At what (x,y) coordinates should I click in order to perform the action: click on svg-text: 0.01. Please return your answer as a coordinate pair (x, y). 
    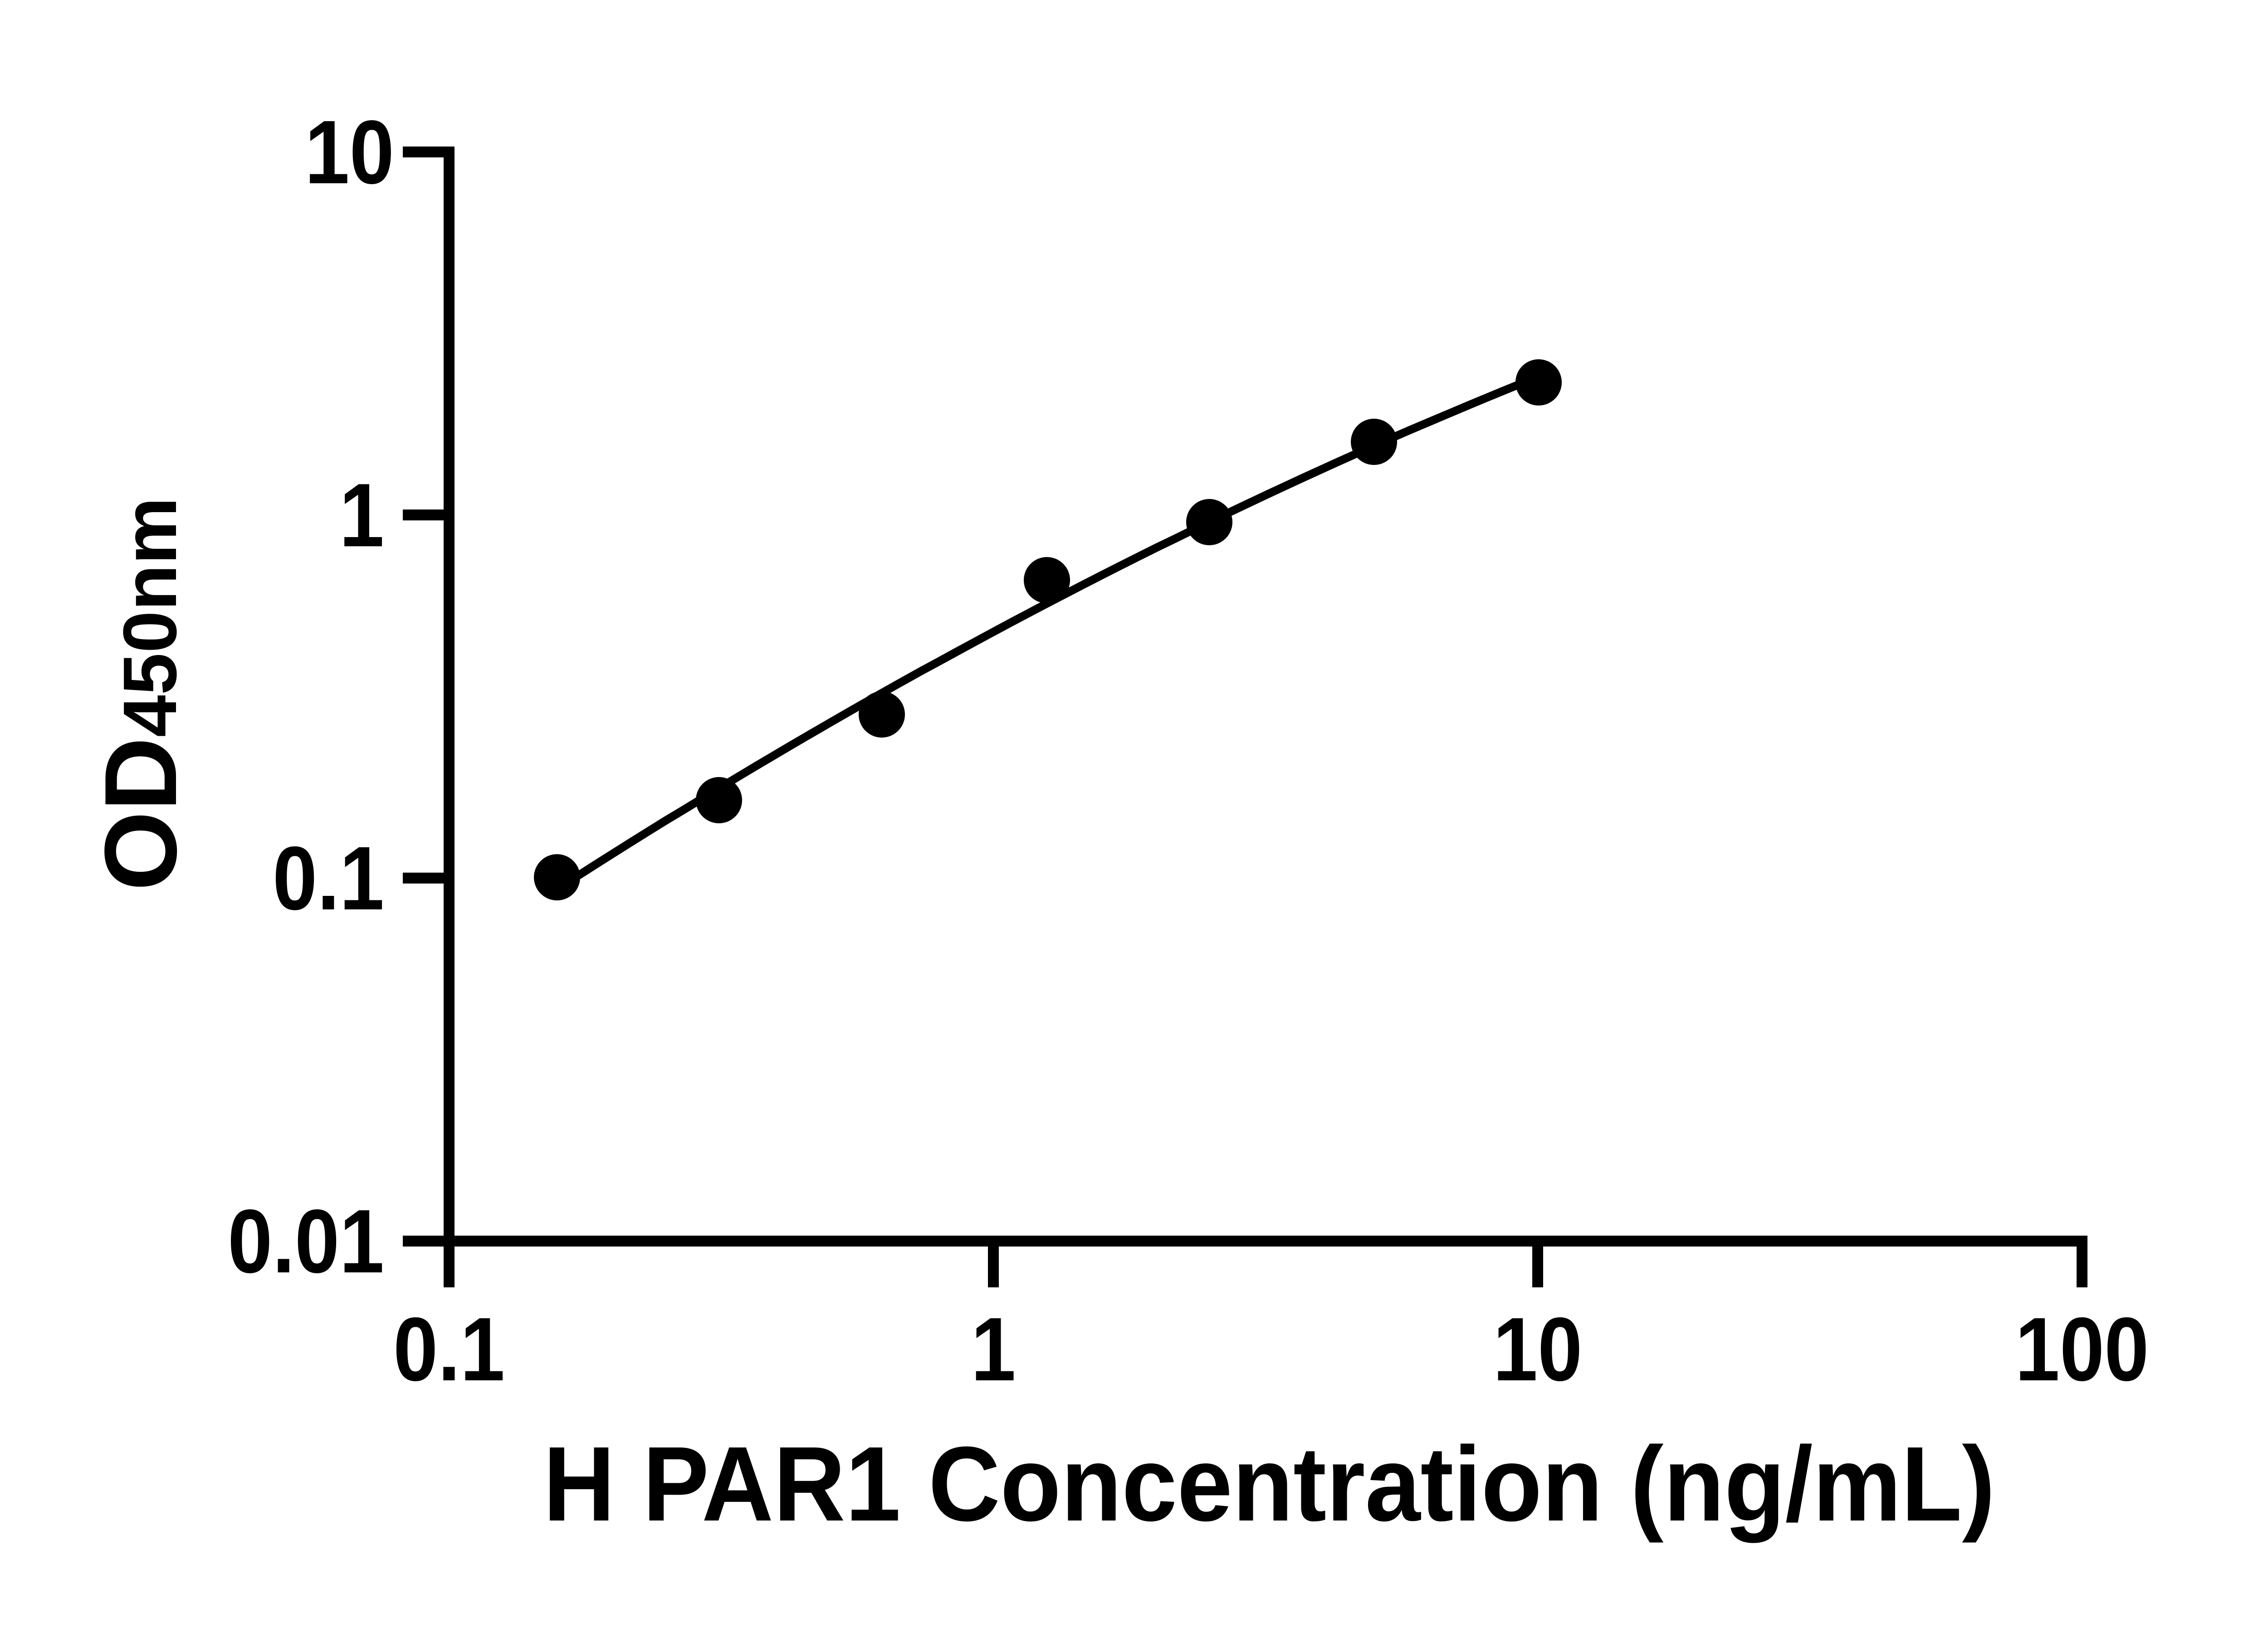
    Looking at the image, I should click on (306, 1241).